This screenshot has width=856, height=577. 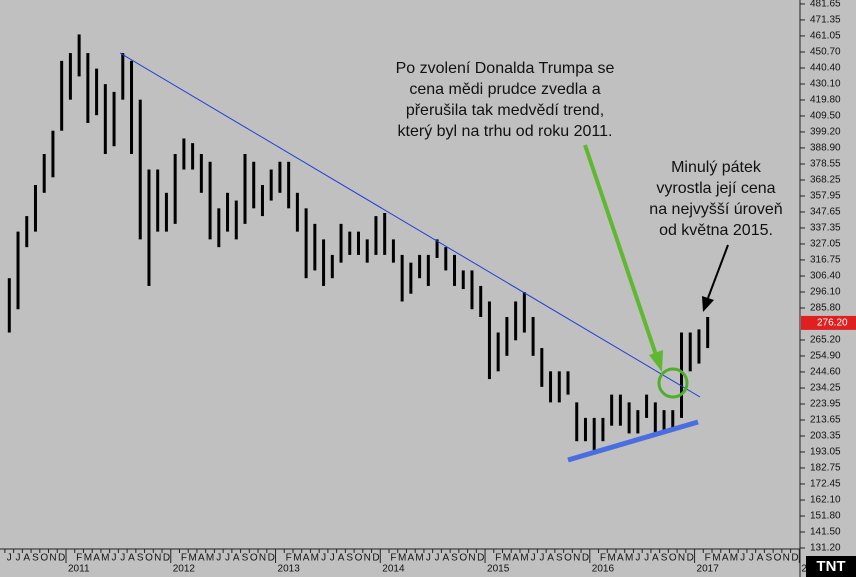 What do you see at coordinates (825, 404) in the screenshot?
I see `y-tick-label: 223.95` at bounding box center [825, 404].